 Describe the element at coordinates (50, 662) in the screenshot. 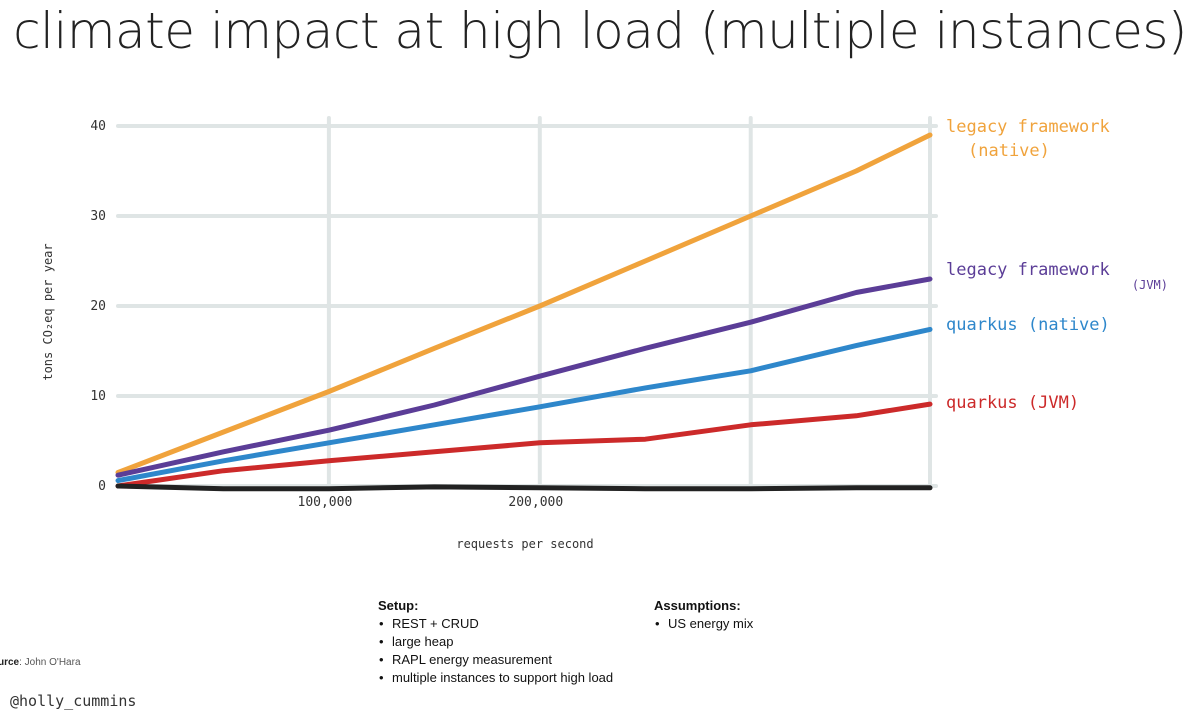

I see `source-value: : John O'Hara` at that location.